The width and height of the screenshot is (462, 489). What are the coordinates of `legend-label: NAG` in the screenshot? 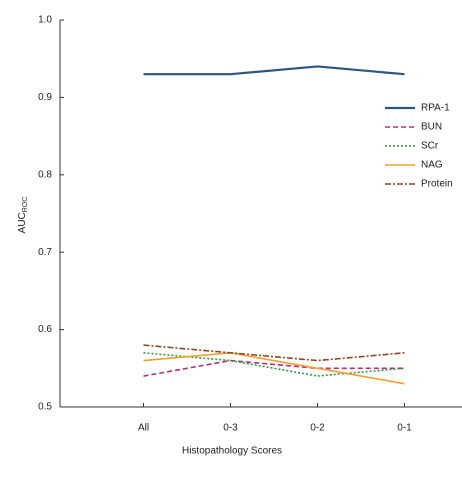 It's located at (432, 165).